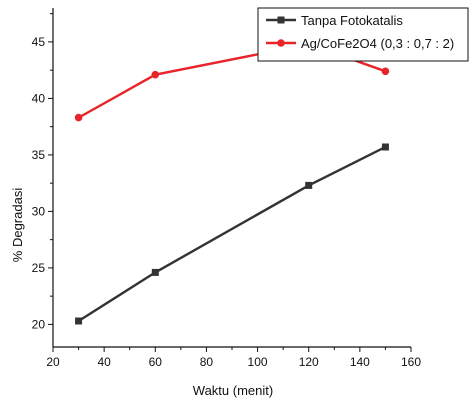  What do you see at coordinates (309, 362) in the screenshot?
I see `x-tick-label: 120` at bounding box center [309, 362].